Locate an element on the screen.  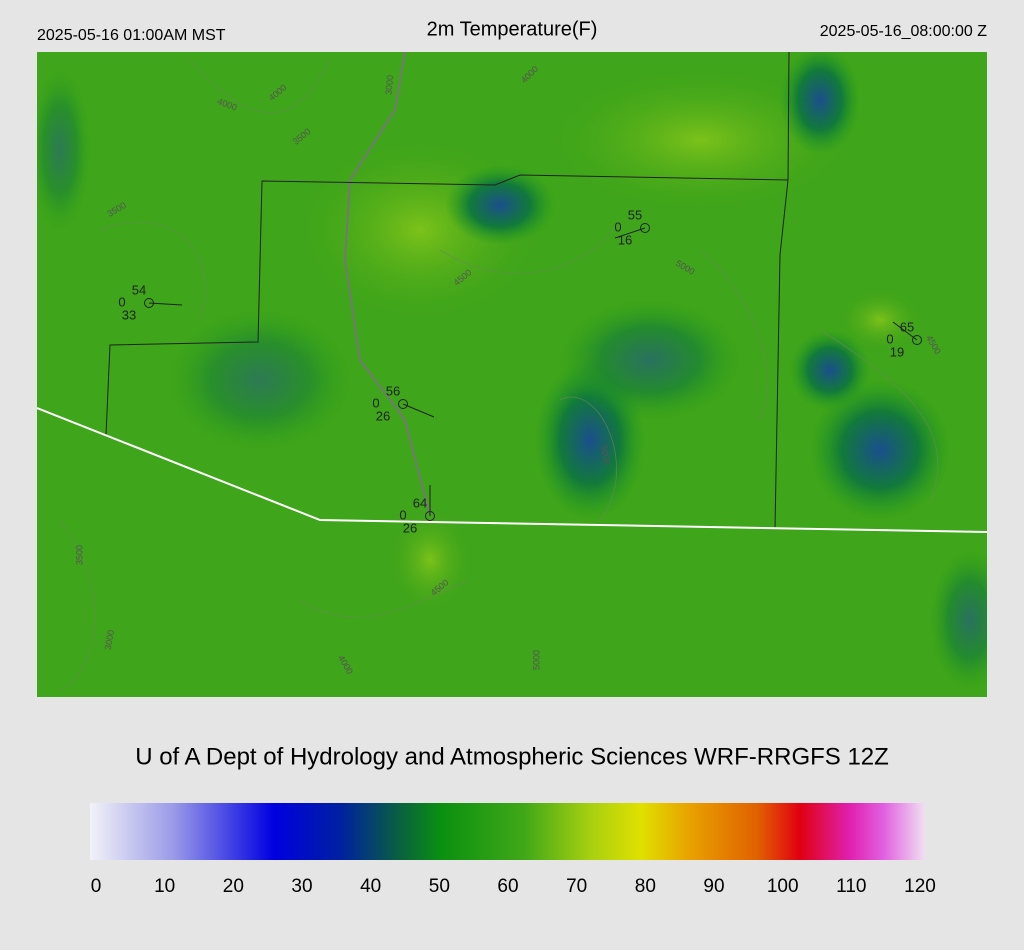
station-plot: 65 019 is located at coordinates (904, 339).